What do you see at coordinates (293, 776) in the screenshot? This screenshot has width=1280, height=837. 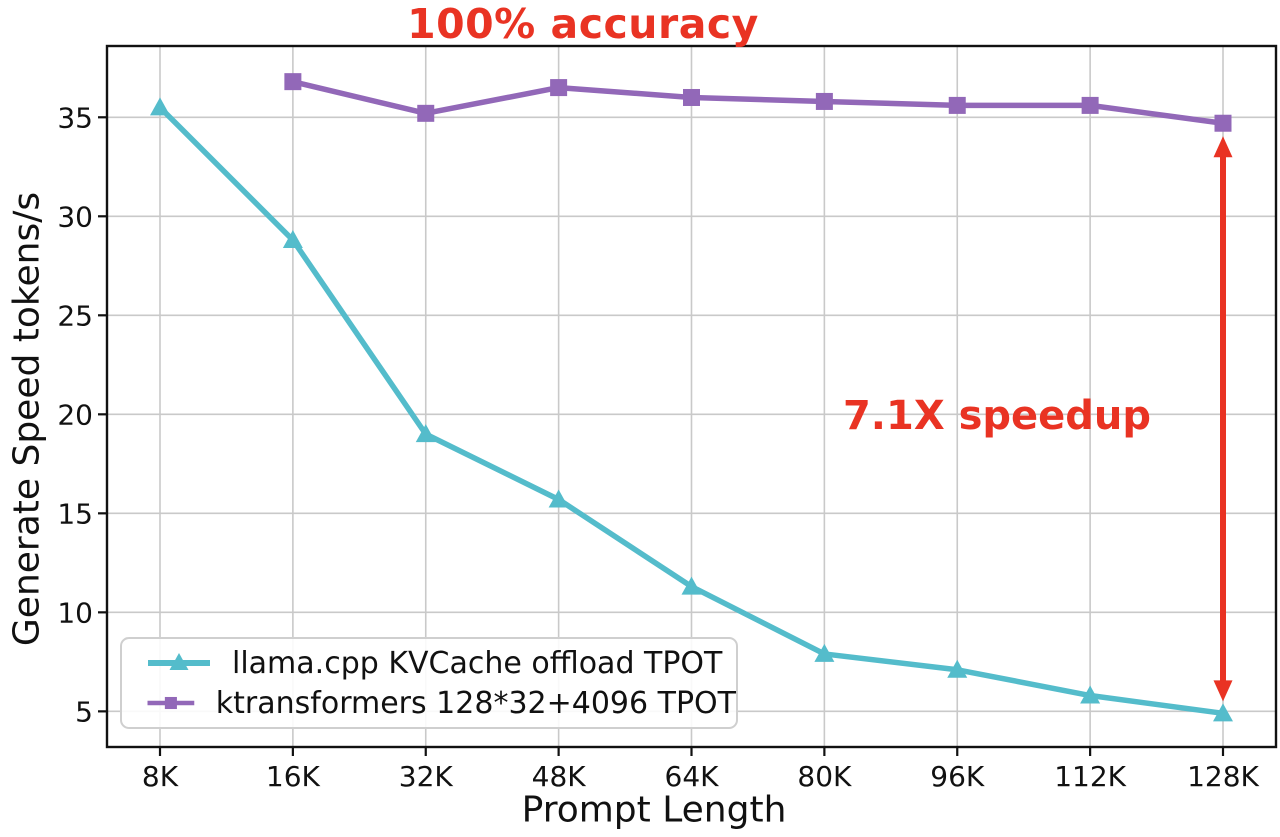 I see `x-tick-label: 16K` at bounding box center [293, 776].